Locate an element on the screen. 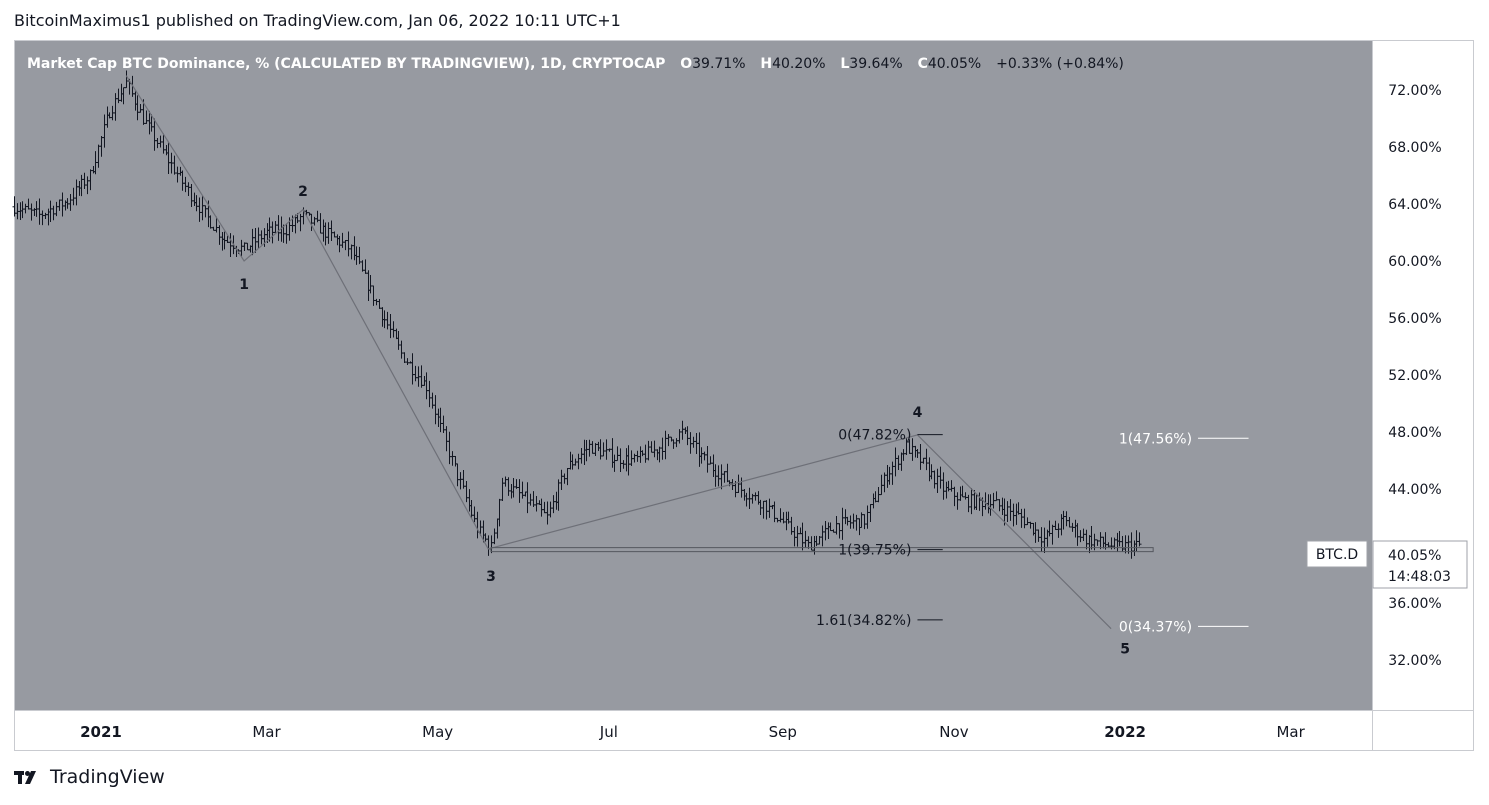 The height and width of the screenshot is (805, 1489). price-tick-label: 44.00% is located at coordinates (1414, 490).